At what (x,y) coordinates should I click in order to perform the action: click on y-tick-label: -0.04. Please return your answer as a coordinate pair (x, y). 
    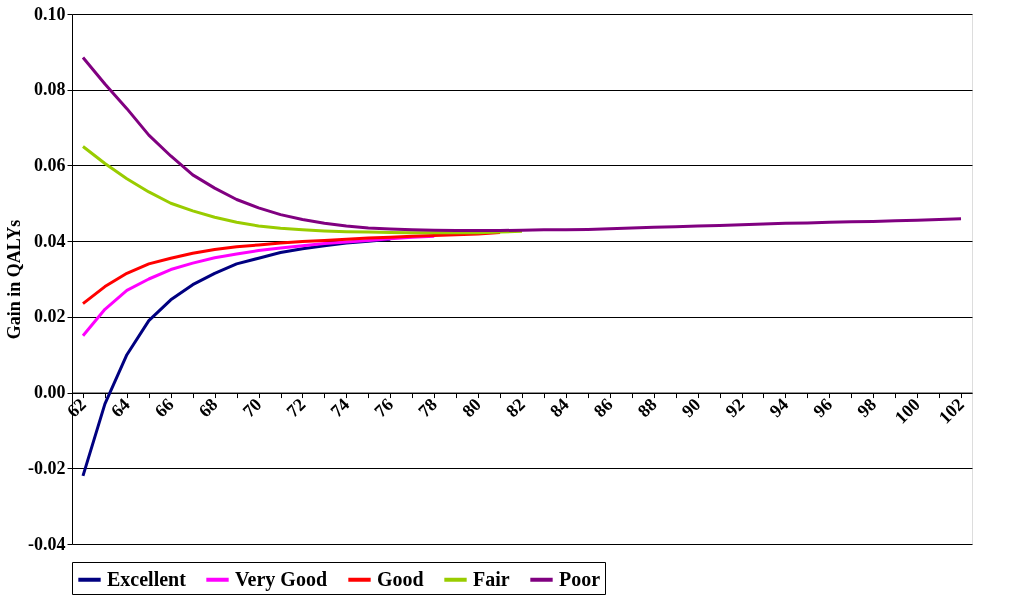
    Looking at the image, I should click on (47, 543).